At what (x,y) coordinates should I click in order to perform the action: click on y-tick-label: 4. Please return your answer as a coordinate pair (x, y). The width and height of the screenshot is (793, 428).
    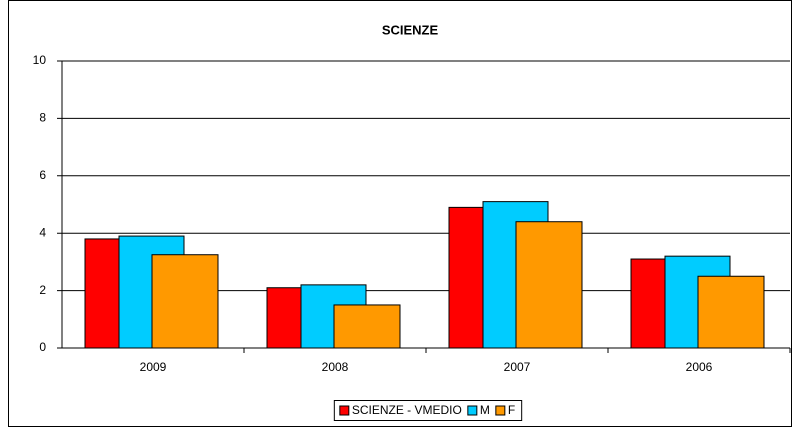
    Looking at the image, I should click on (42, 232).